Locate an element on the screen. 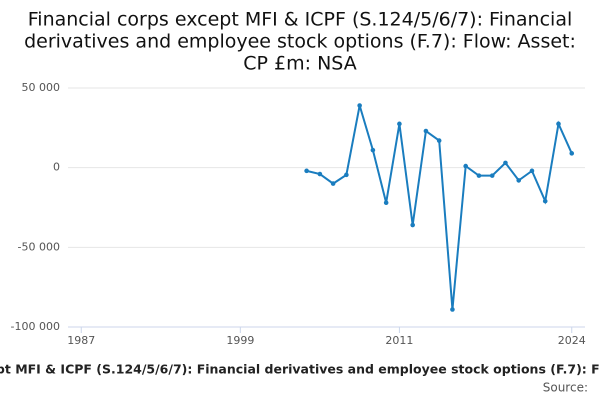 The height and width of the screenshot is (400, 600). y-tick-label: -50 000 is located at coordinates (39, 246).